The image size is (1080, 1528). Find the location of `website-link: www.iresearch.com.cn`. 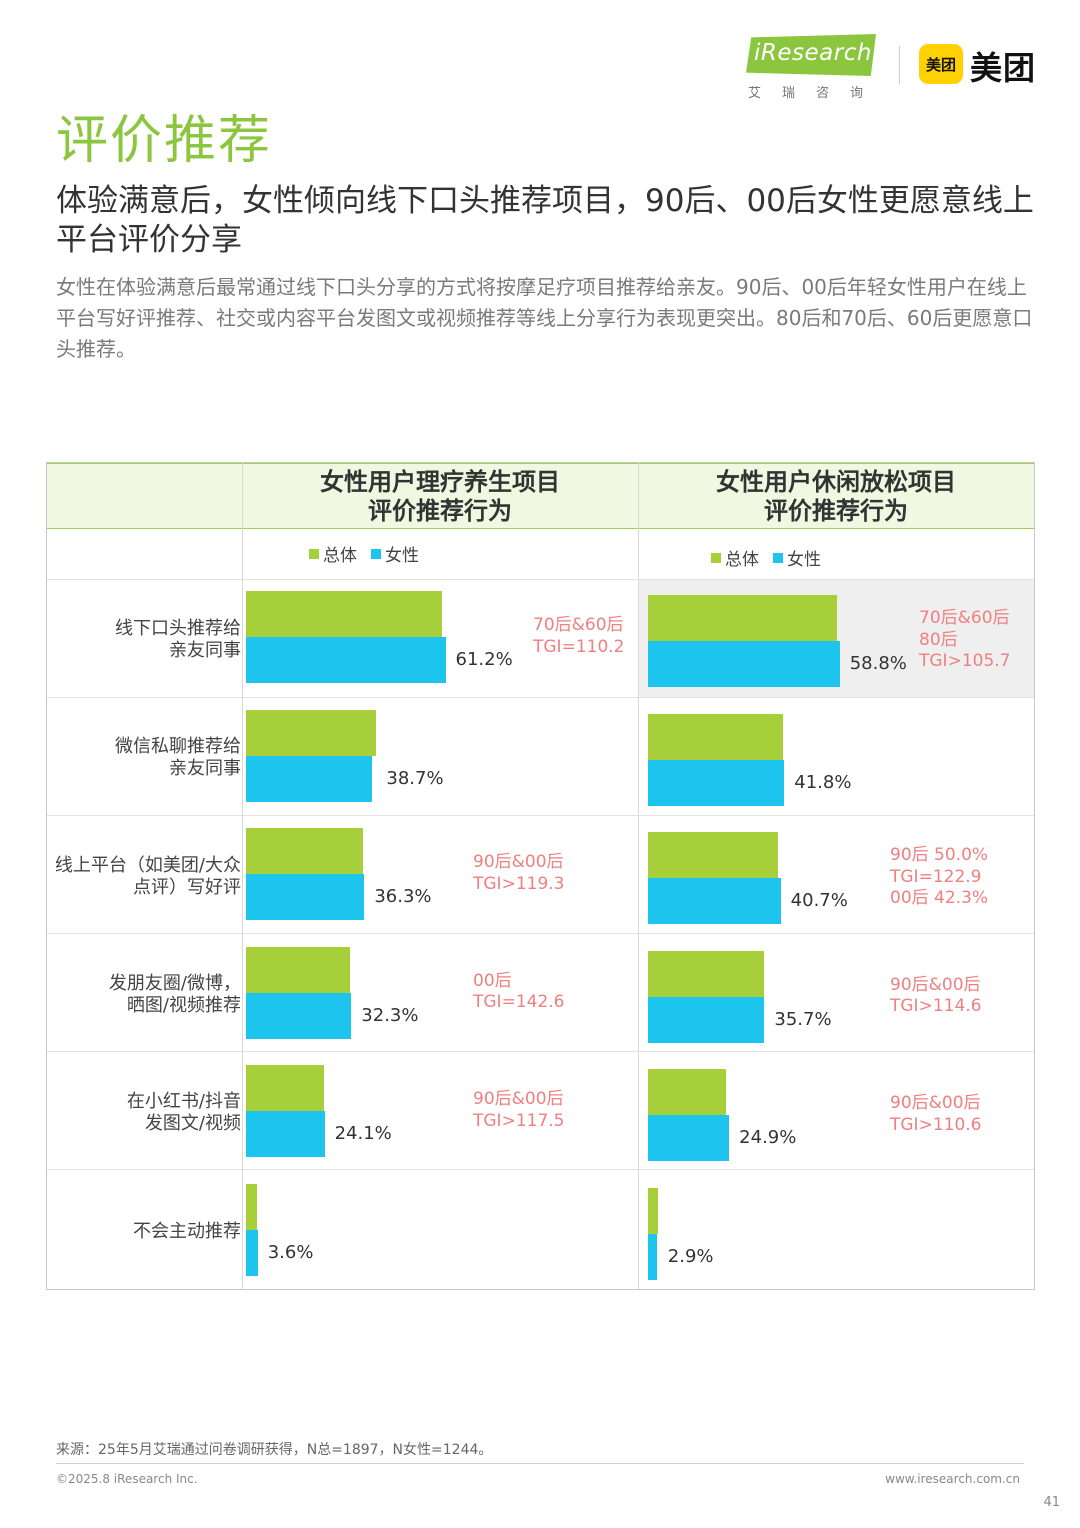

website-link: www.iresearch.com.cn is located at coordinates (952, 1479).